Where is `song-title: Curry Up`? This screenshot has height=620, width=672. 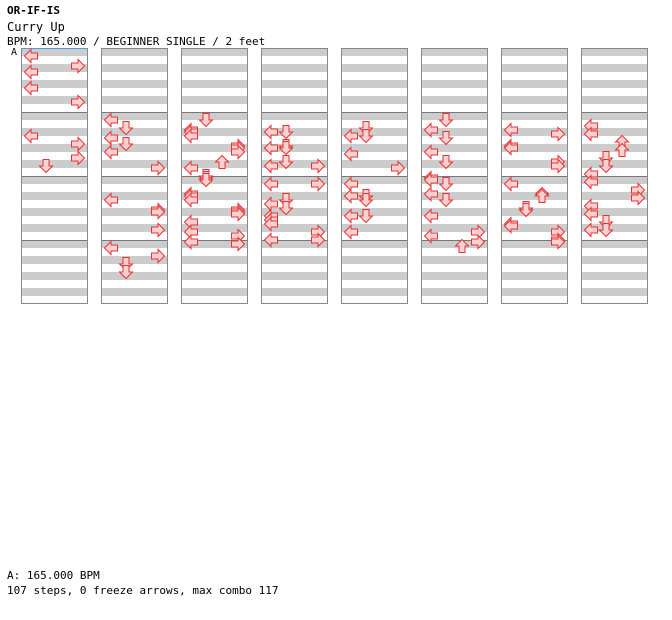
song-title: Curry Up is located at coordinates (36, 27).